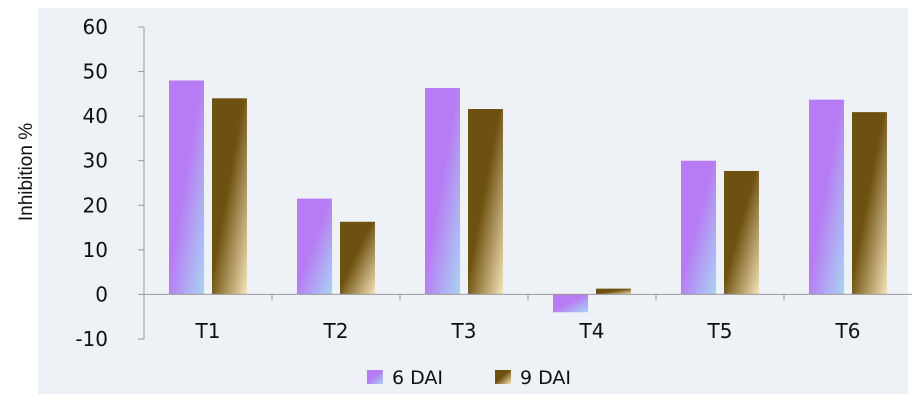 The width and height of the screenshot is (915, 396). I want to click on x-tick-label: T5, so click(720, 331).